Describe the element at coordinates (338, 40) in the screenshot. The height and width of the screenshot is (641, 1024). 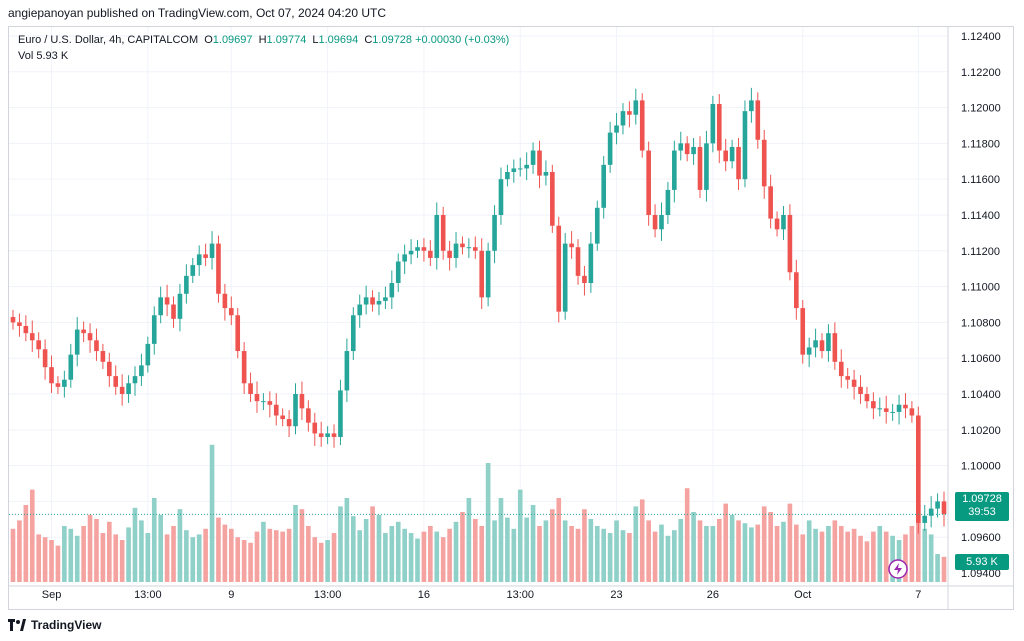
I see `low-value: 1.09694` at that location.